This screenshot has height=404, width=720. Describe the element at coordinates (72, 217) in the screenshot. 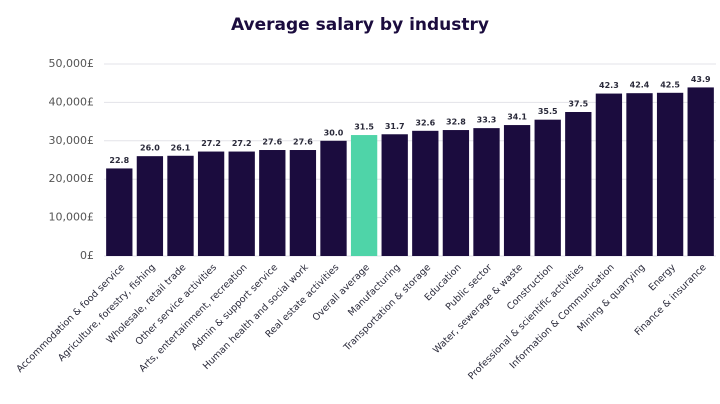

I see `y-tick-label: 10,000£` at that location.